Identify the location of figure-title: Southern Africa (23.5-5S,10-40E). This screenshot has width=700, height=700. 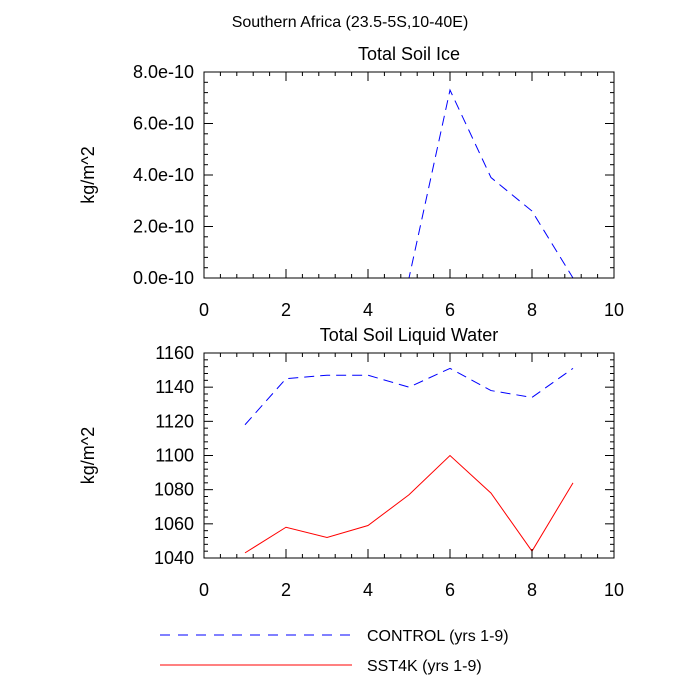
(350, 22).